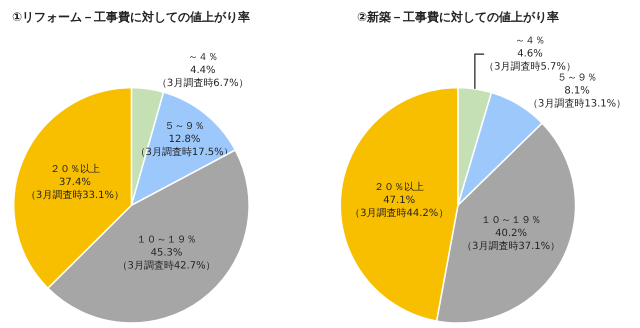 Image resolution: width=640 pixels, height=328 pixels. Describe the element at coordinates (458, 17) in the screenshot. I see `chart-title: ②新築－工事費に対しての値上がり率` at that location.